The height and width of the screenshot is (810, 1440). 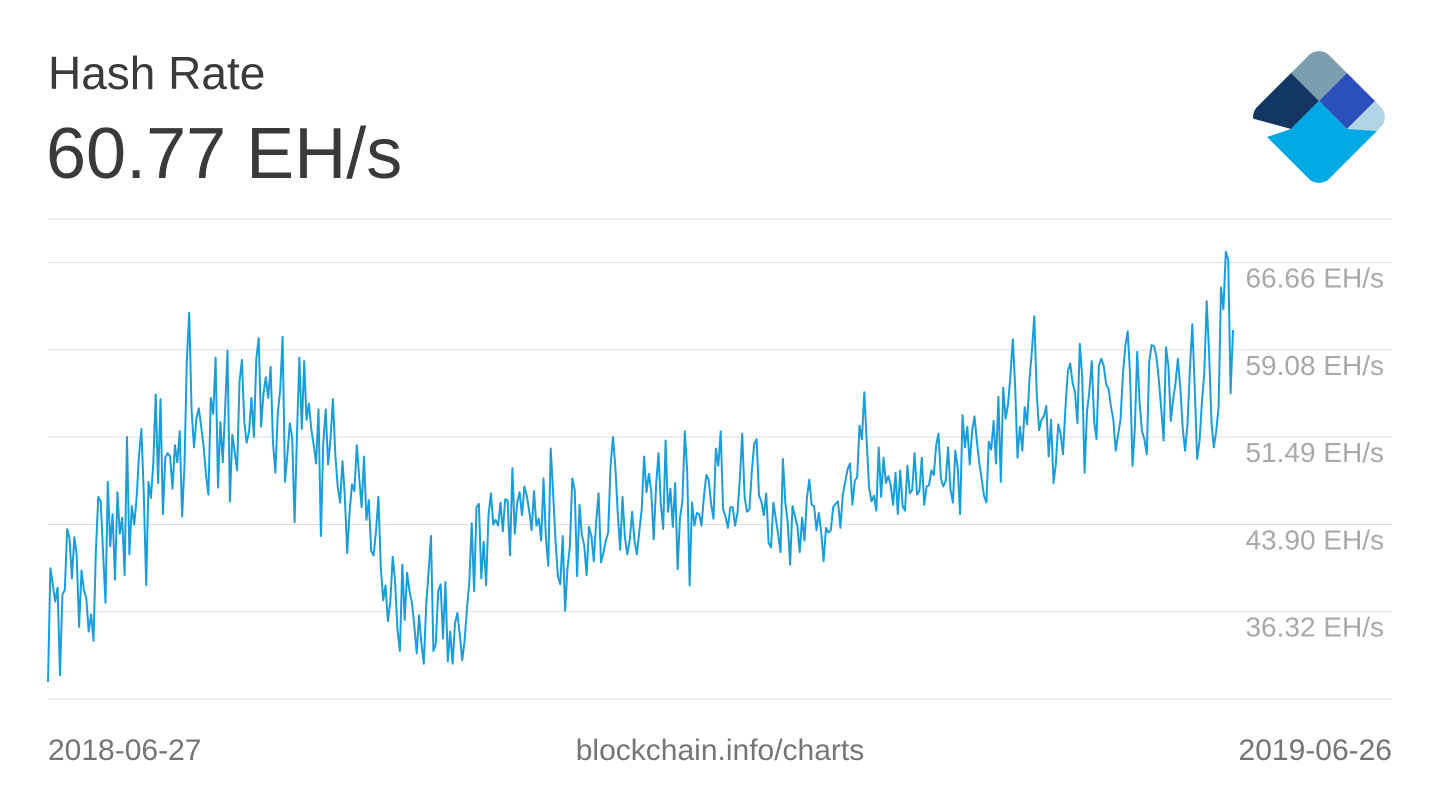 What do you see at coordinates (1314, 539) in the screenshot?
I see `y-tick-label: 43.90 EH/s` at bounding box center [1314, 539].